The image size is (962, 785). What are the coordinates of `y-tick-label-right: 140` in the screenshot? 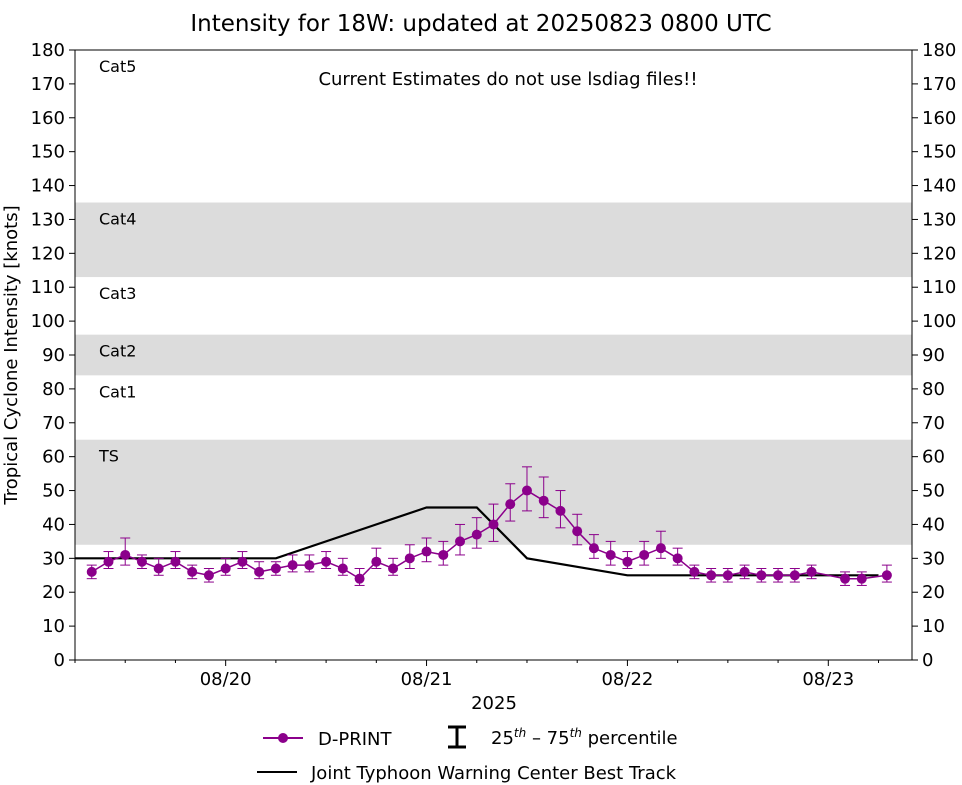 It's located at (939, 186).